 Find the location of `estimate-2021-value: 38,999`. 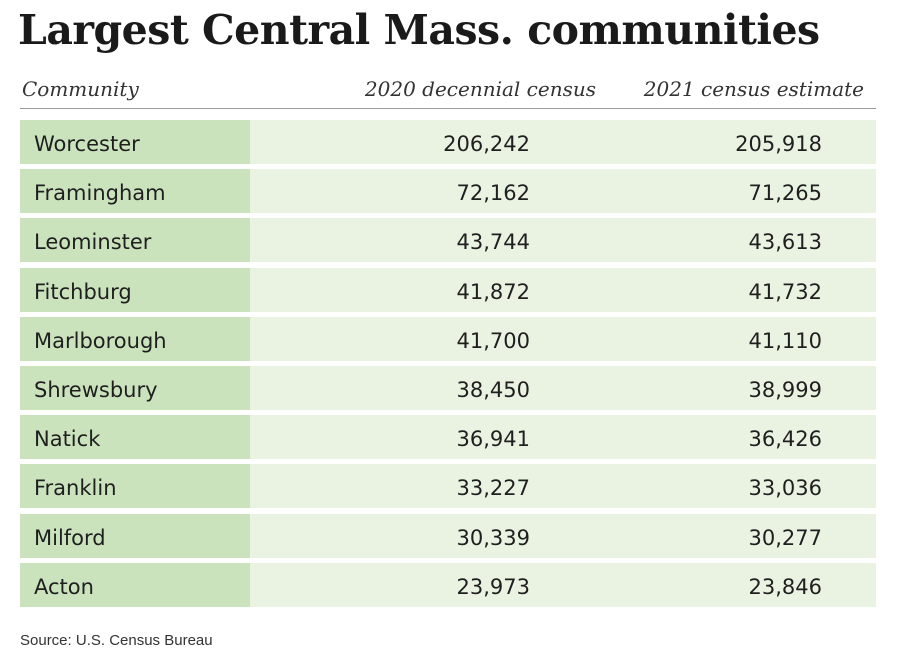

estimate-2021-value: 38,999 is located at coordinates (785, 389).